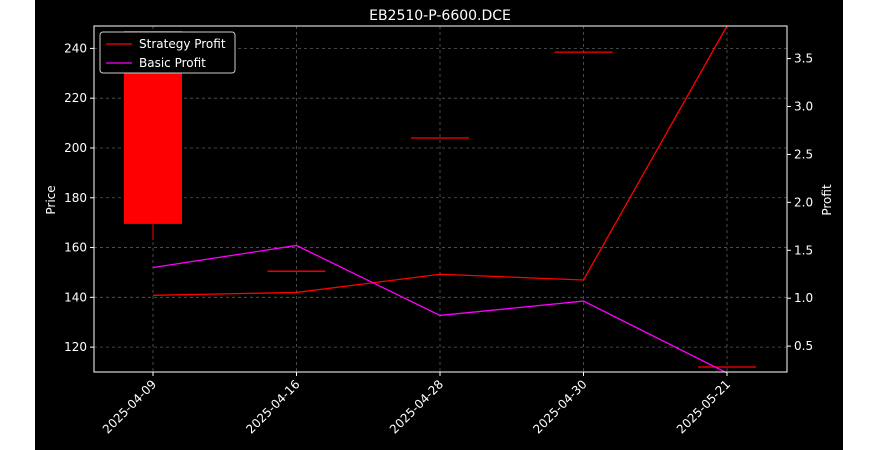 This screenshot has height=450, width=878. What do you see at coordinates (51, 199) in the screenshot?
I see `left-axis-label: Price` at bounding box center [51, 199].